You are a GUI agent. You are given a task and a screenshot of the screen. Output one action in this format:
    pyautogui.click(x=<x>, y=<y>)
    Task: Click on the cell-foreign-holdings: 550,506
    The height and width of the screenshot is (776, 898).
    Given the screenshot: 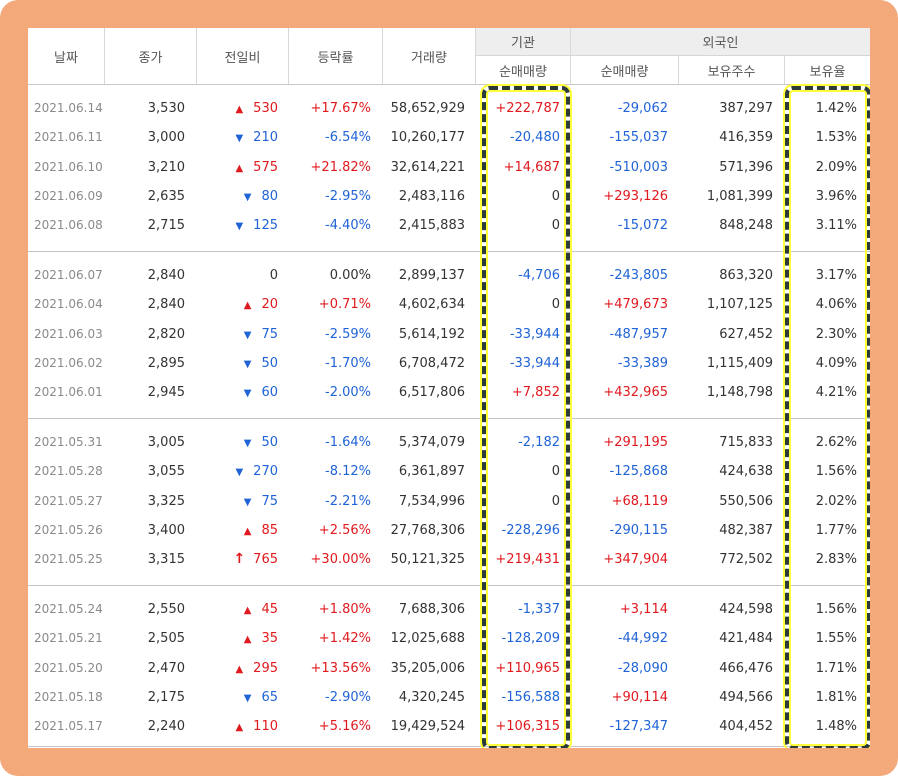 What is the action you would take?
    pyautogui.click(x=746, y=501)
    